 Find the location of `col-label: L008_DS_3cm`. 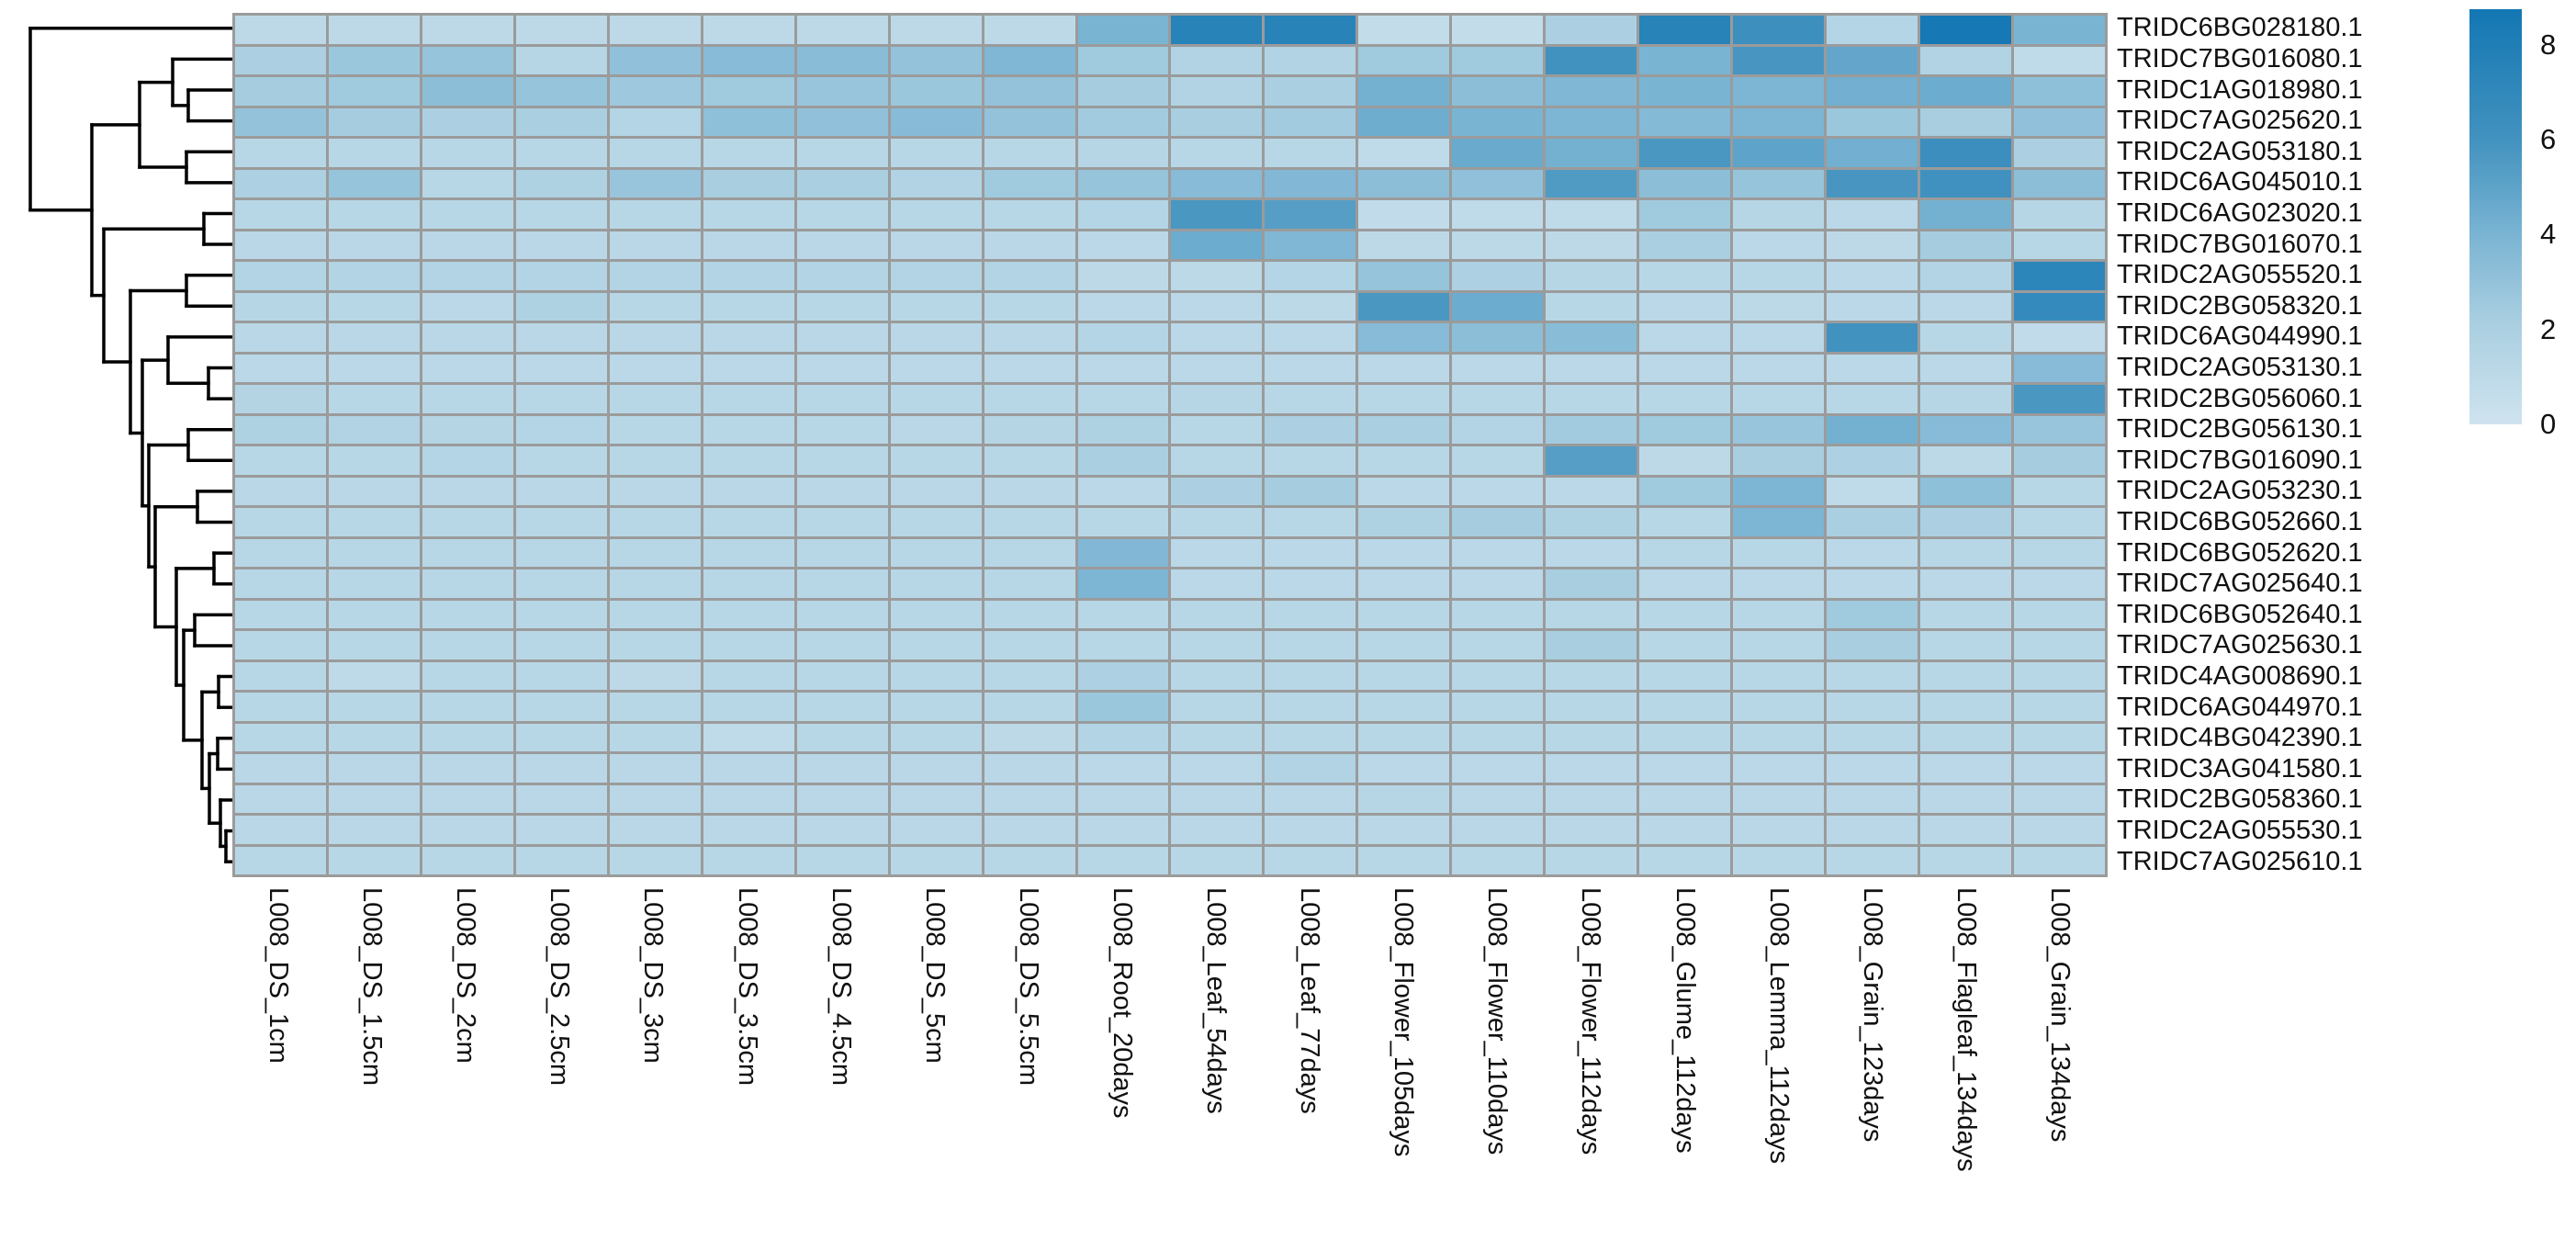

col-label: L008_DS_3cm is located at coordinates (653, 975).